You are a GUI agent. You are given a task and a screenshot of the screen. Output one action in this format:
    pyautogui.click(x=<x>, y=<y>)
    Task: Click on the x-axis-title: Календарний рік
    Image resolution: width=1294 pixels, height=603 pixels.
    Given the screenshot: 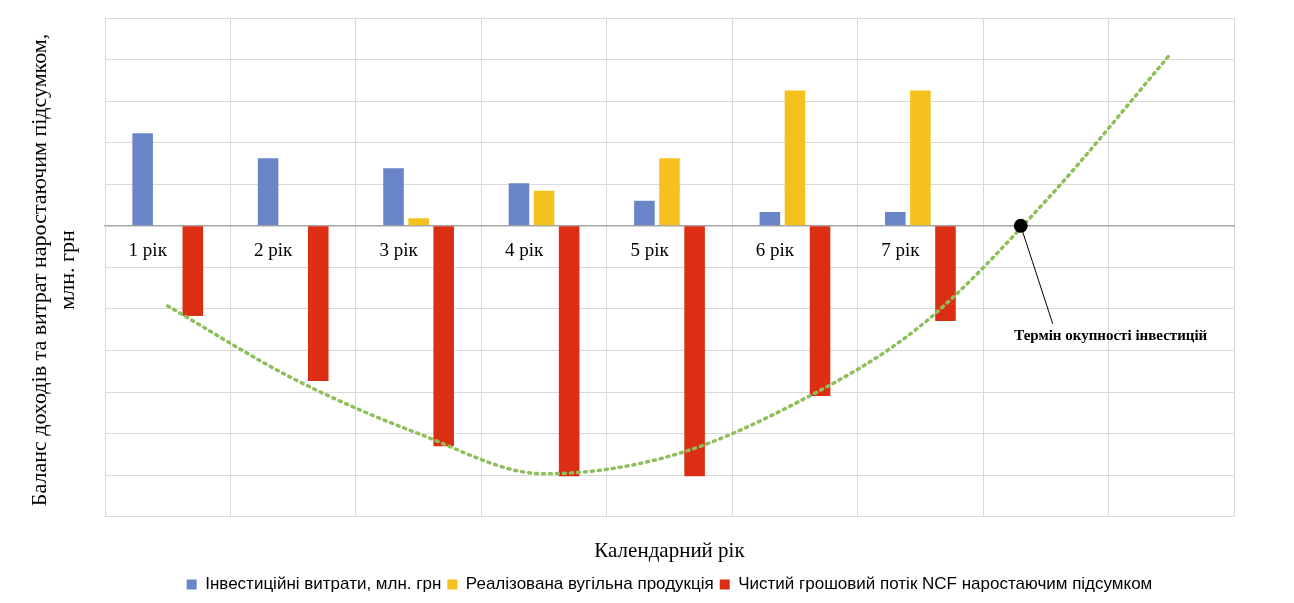 What is the action you would take?
    pyautogui.click(x=670, y=549)
    